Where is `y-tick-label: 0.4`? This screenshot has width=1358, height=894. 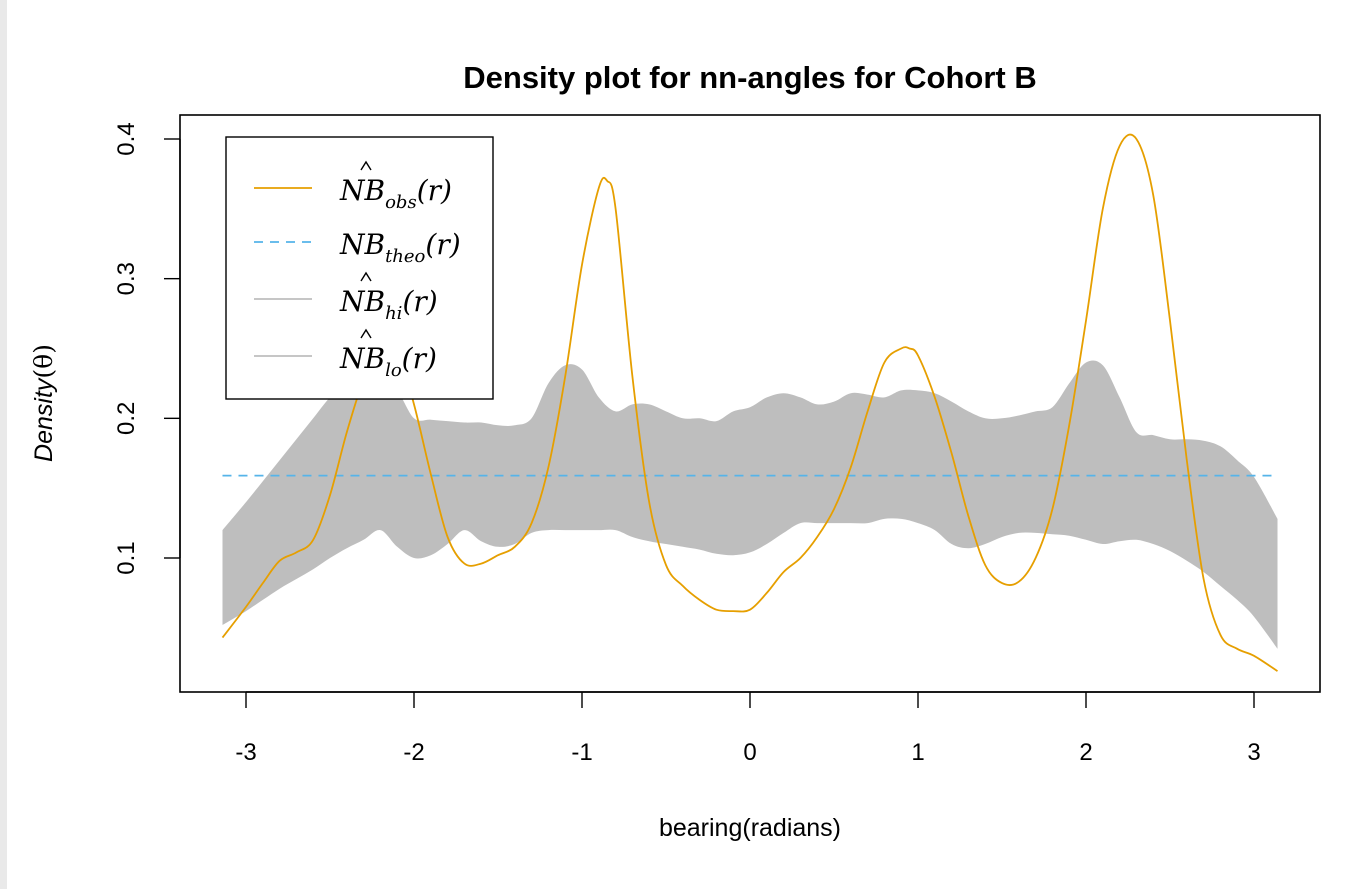 y-tick-label: 0.4 is located at coordinates (126, 138).